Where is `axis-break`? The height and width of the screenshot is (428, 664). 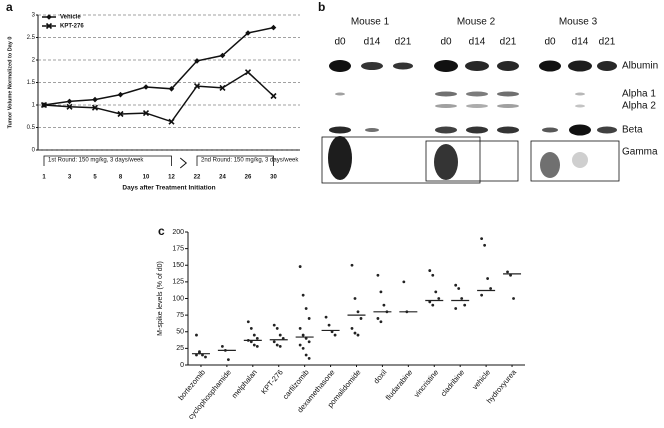 axis-break is located at coordinates (183, 163).